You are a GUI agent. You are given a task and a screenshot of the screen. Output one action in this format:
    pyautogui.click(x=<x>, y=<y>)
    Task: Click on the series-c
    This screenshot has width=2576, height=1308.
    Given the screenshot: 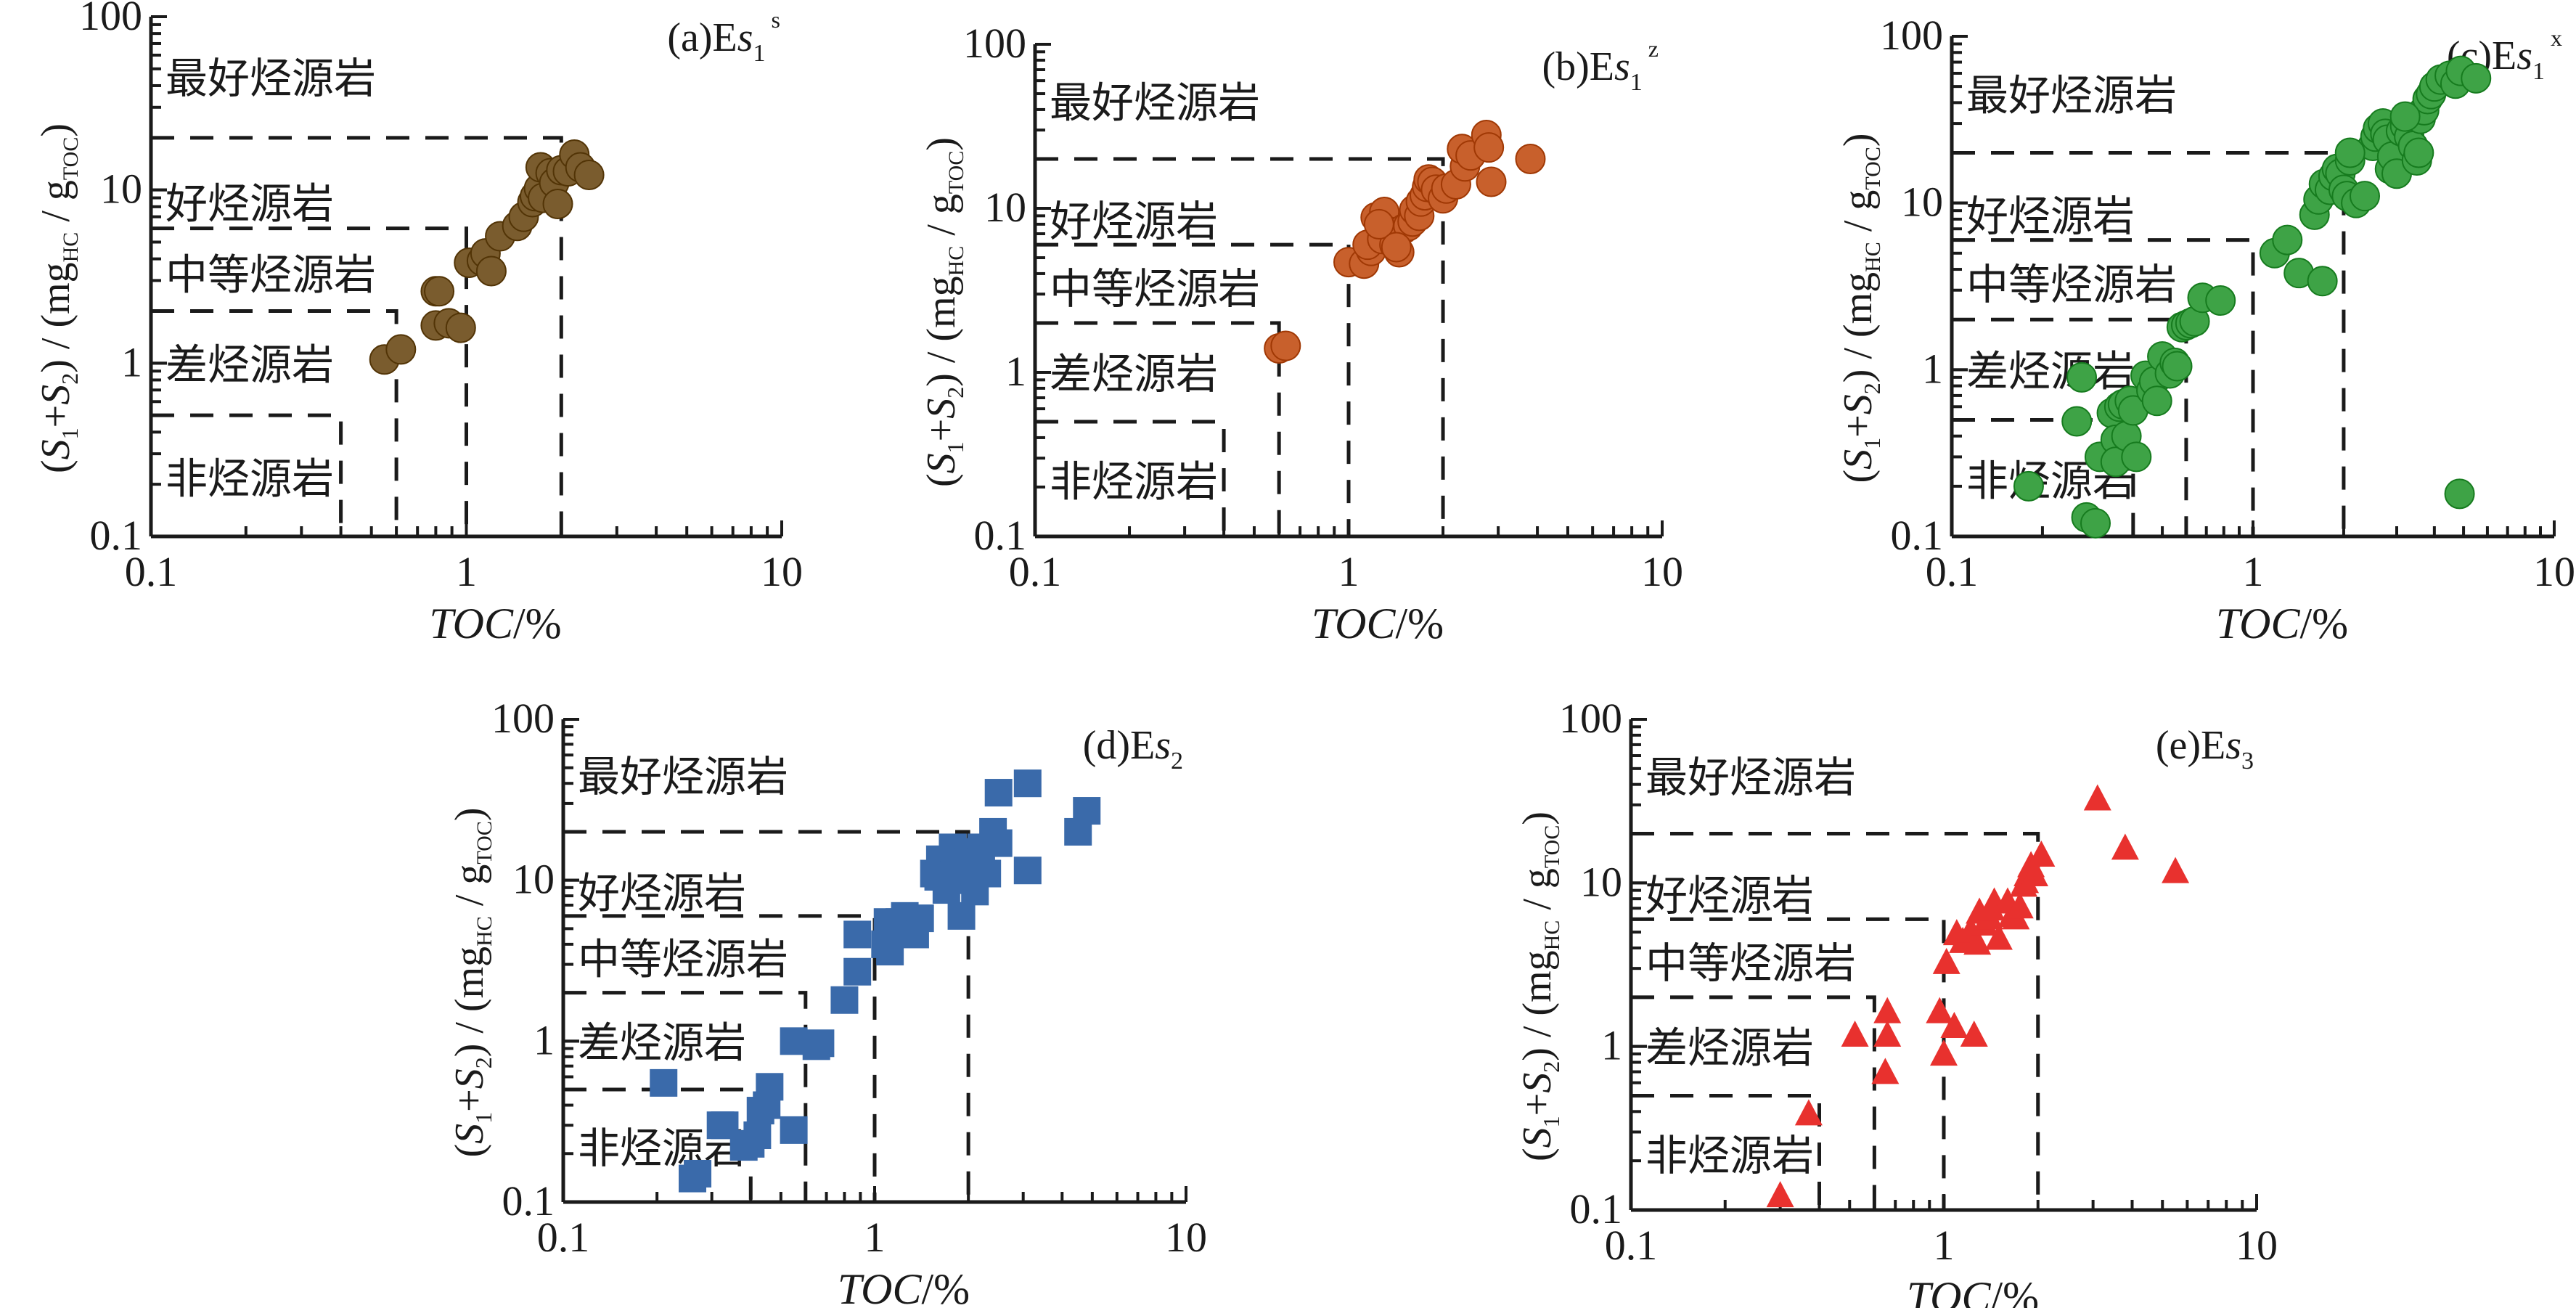 What is the action you would take?
    pyautogui.click(x=2252, y=297)
    